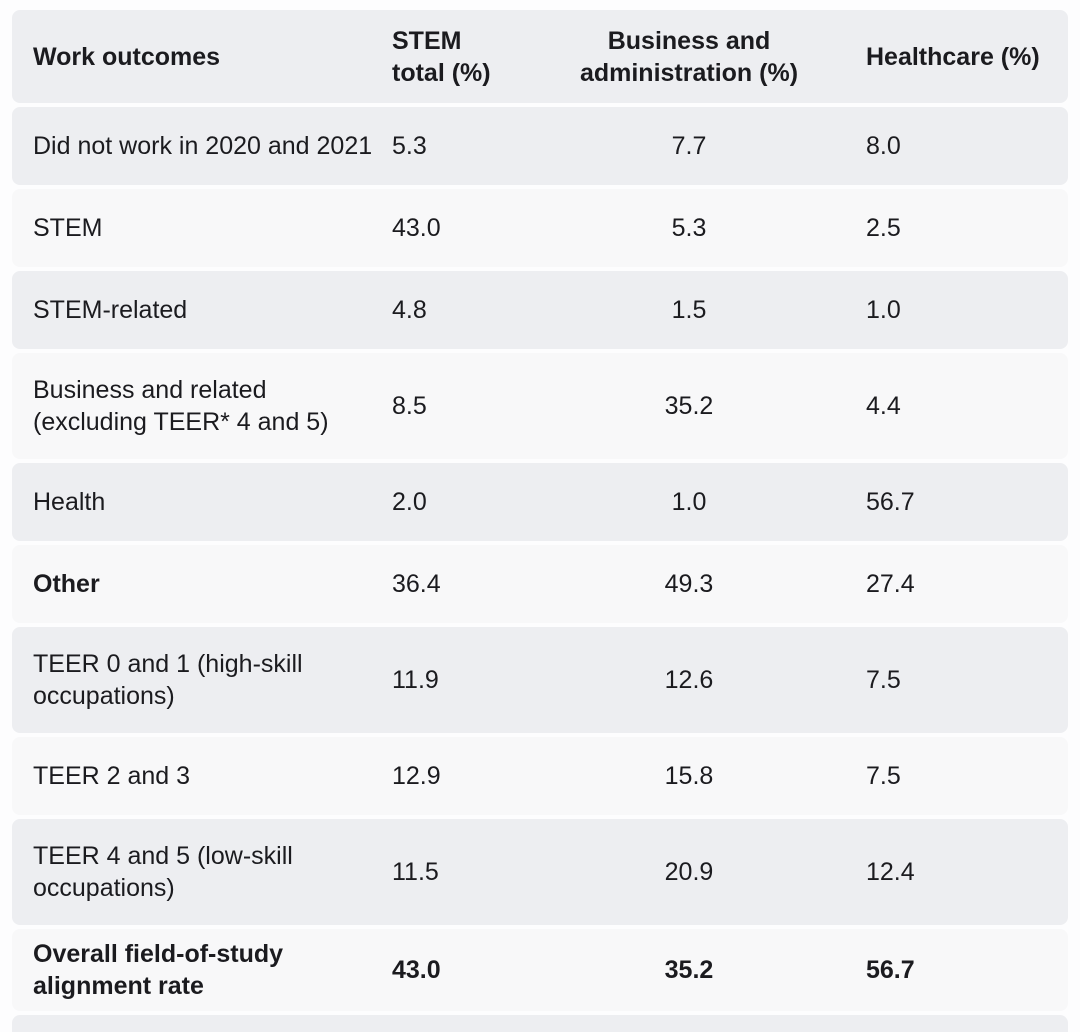  I want to click on row-label-cell: TEER 0 and 1 (high-skill occupations), so click(168, 680).